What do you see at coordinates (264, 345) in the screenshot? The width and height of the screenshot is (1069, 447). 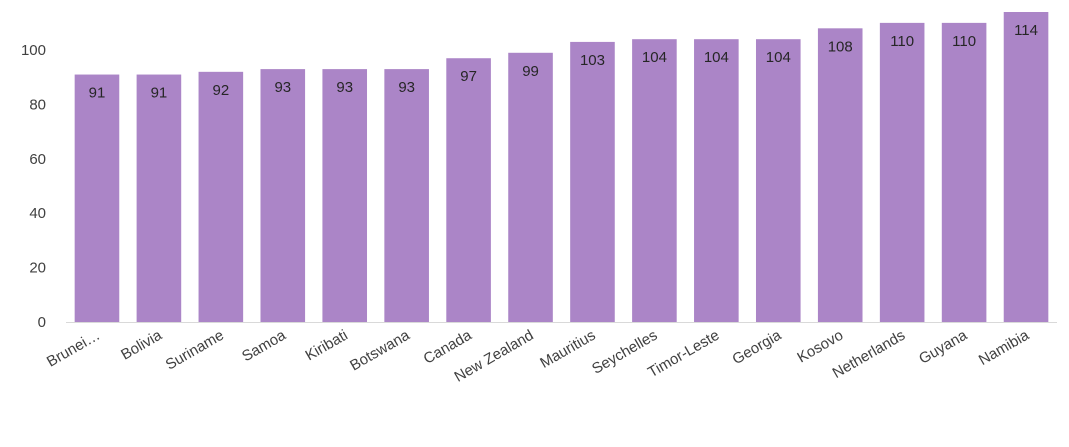 I see `x-tick-label: Samoa` at bounding box center [264, 345].